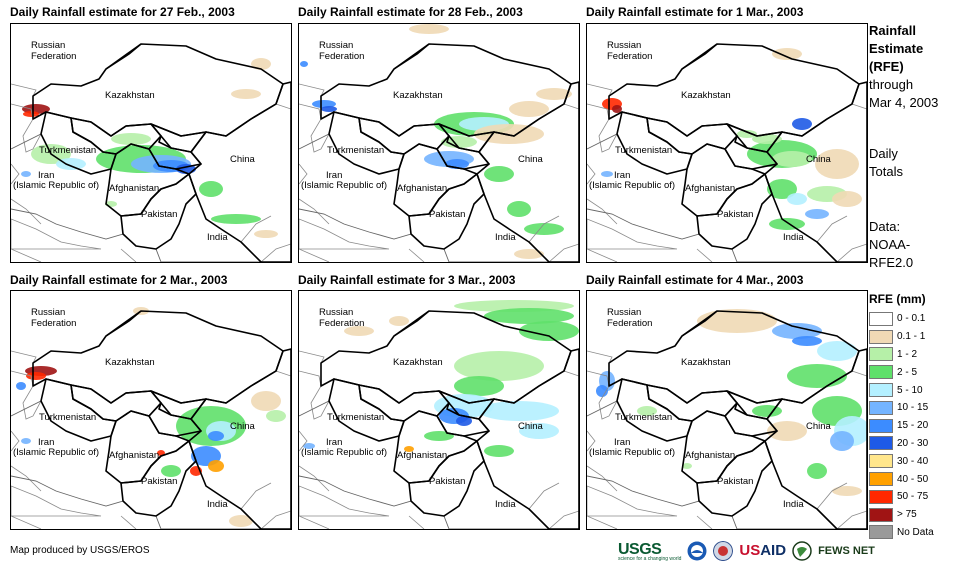 This screenshot has width=965, height=570. Describe the element at coordinates (913, 497) in the screenshot. I see `legend-label: 50 - 75` at that location.